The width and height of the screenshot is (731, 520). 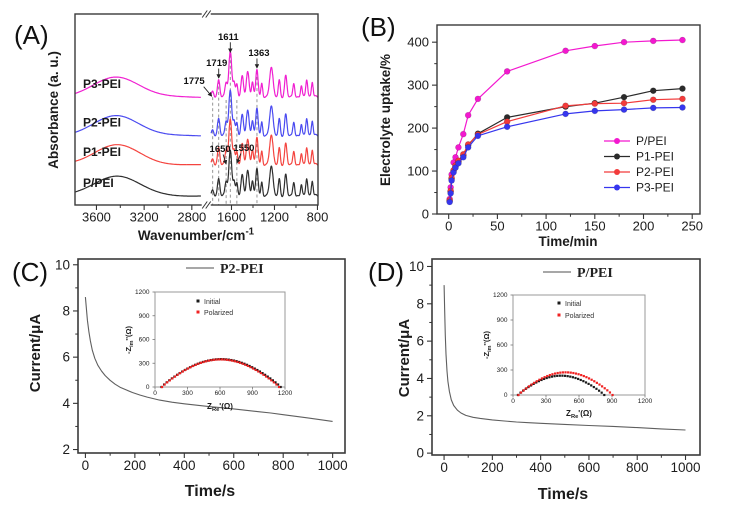 What do you see at coordinates (595, 225) in the screenshot?
I see `svg-text: 150` at bounding box center [595, 225].